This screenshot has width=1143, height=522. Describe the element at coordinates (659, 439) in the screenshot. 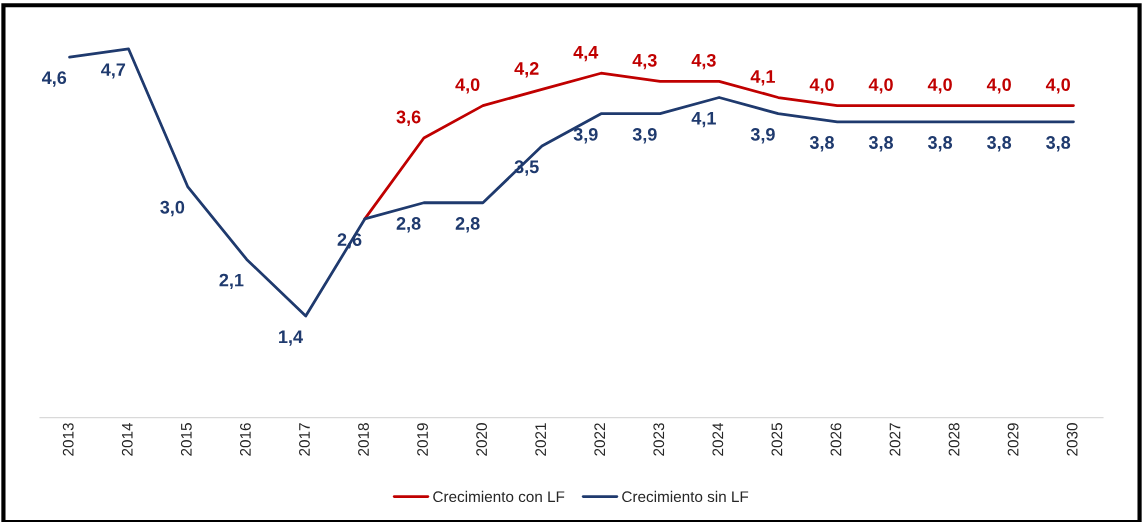

I see `x-tick-label: 2023` at that location.